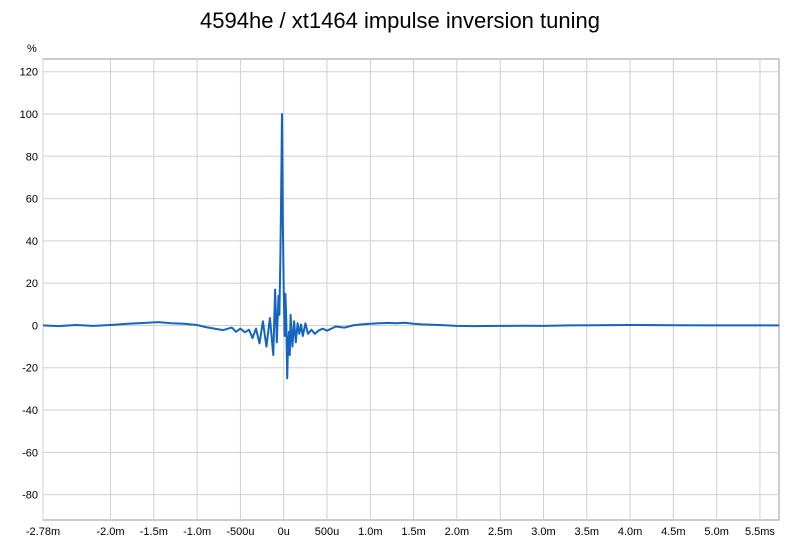  Describe the element at coordinates (760, 532) in the screenshot. I see `x-tick-label: 5.5ms` at that location.